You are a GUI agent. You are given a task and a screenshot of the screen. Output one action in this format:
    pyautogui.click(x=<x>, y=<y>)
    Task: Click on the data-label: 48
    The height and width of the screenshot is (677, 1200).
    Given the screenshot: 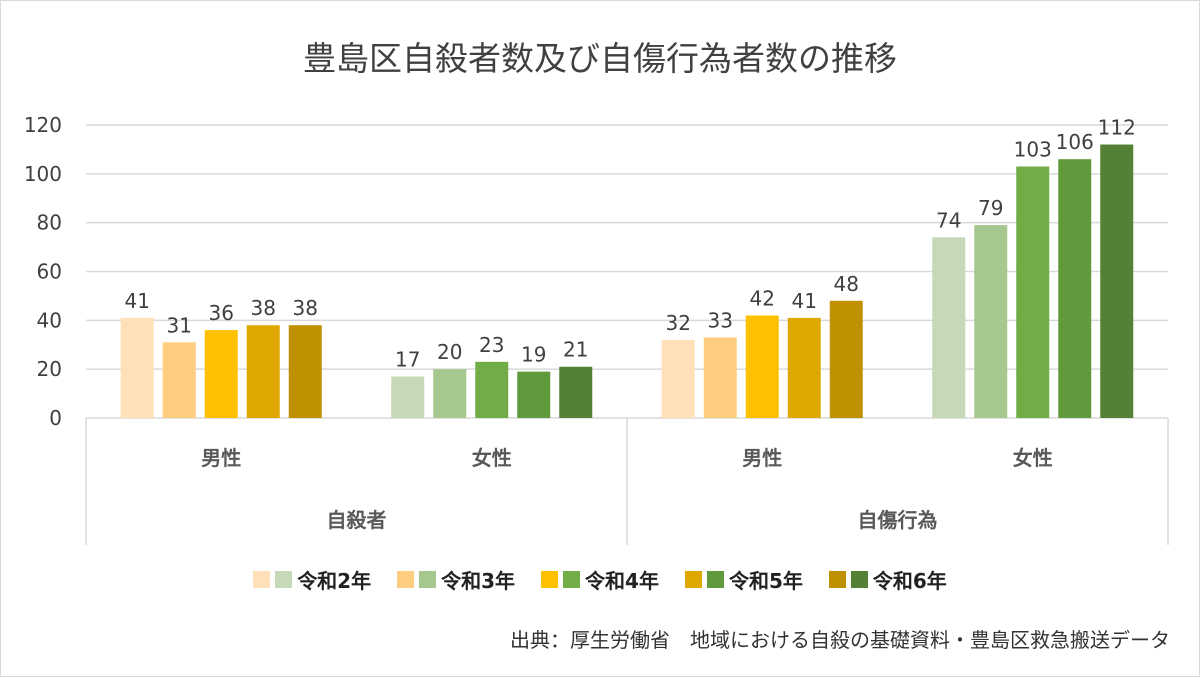 What is the action you would take?
    pyautogui.click(x=846, y=284)
    